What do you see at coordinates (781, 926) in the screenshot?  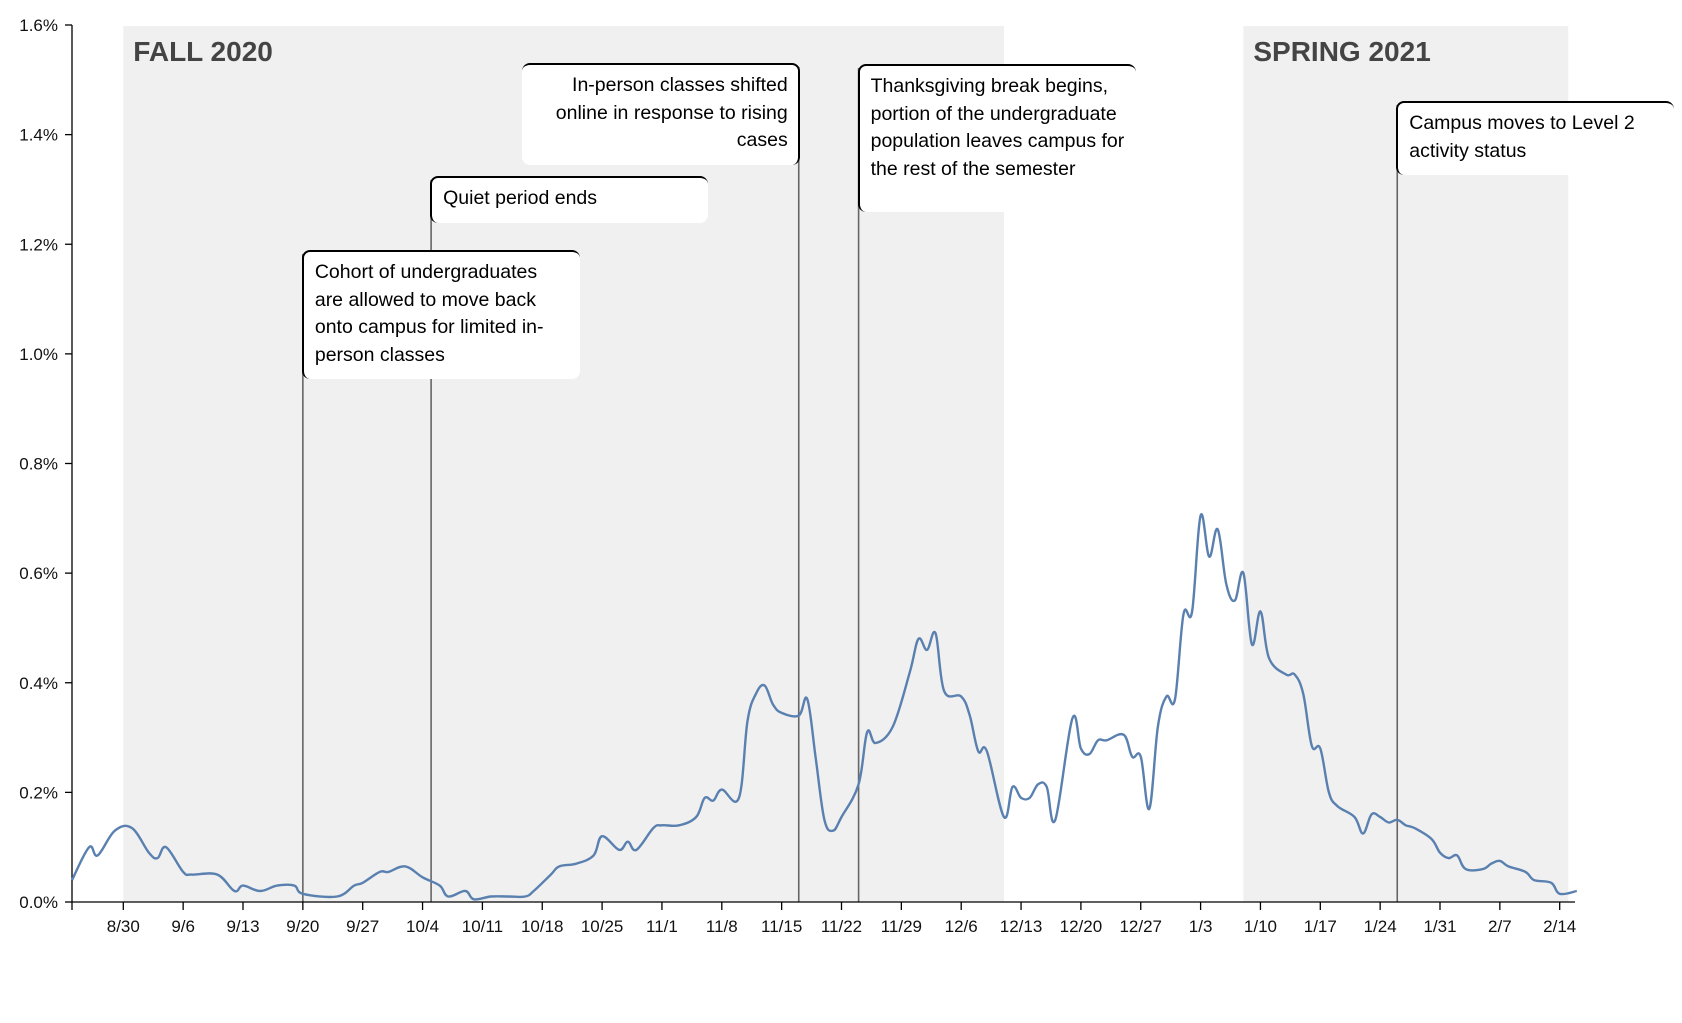 I see `x-tick-label-11: 11/15` at bounding box center [781, 926].